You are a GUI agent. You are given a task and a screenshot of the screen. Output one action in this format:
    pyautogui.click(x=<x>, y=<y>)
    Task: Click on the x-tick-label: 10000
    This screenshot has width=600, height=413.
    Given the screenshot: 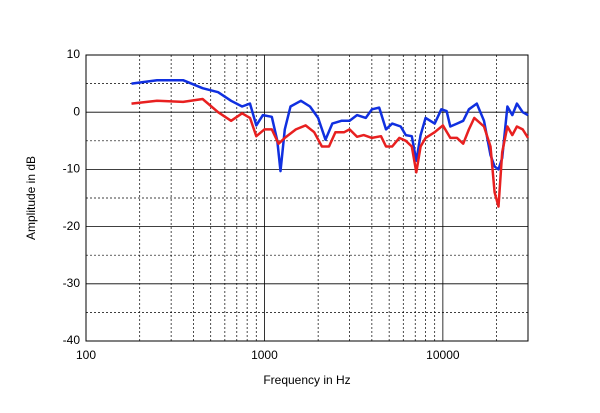 What is the action you would take?
    pyautogui.click(x=443, y=355)
    